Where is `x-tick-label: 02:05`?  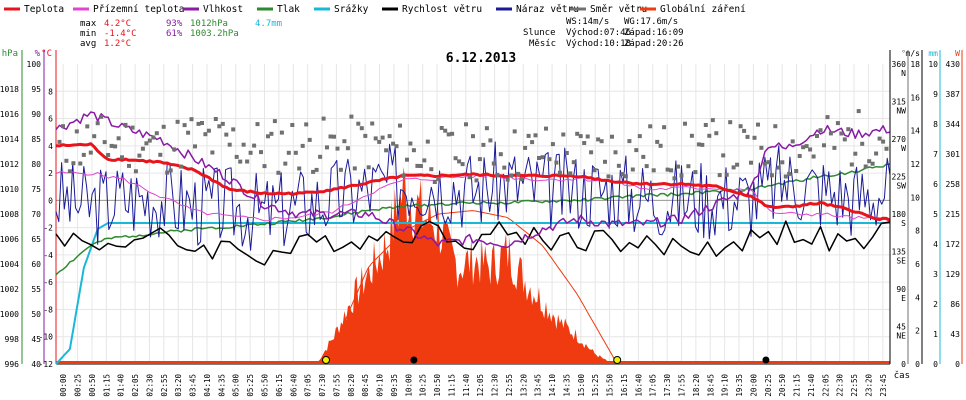 x-tick-label: 02:05 is located at coordinates (135, 385).